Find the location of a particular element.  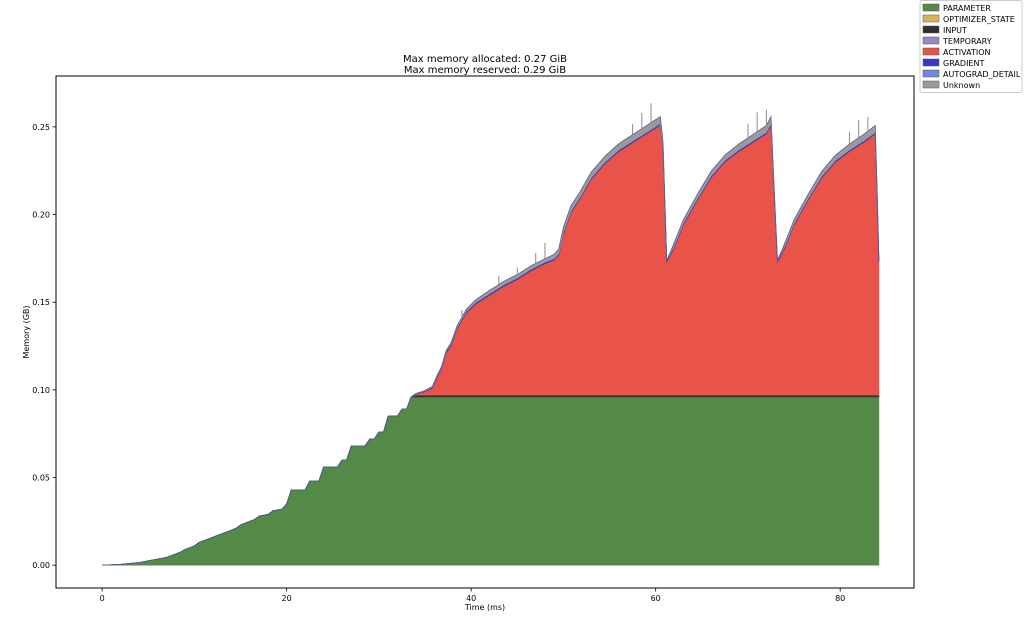

x-tick-label-2: 40 is located at coordinates (471, 598).